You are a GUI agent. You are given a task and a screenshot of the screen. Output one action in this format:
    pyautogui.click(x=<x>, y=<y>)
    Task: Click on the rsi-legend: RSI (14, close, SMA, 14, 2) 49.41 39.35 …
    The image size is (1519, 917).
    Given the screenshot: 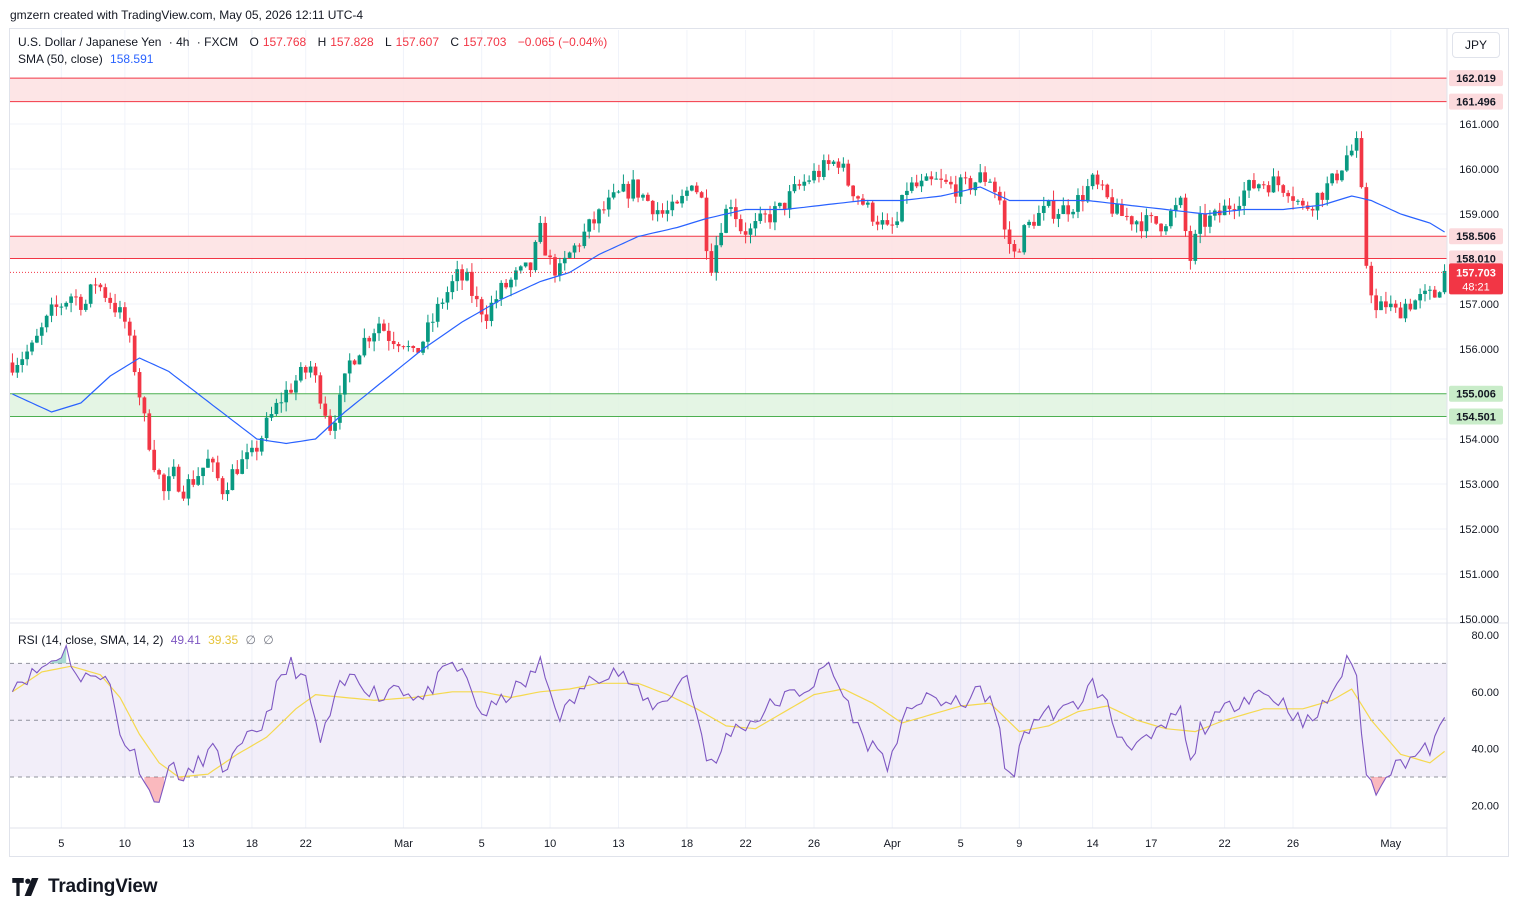 What is the action you would take?
    pyautogui.click(x=148, y=640)
    